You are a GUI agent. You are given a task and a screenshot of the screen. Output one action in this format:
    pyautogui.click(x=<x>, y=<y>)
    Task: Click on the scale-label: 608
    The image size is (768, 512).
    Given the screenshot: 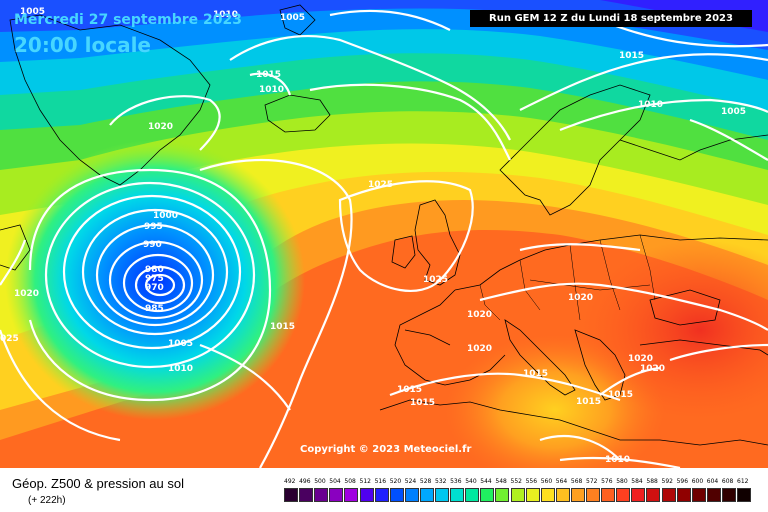 What is the action you would take?
    pyautogui.click(x=727, y=481)
    